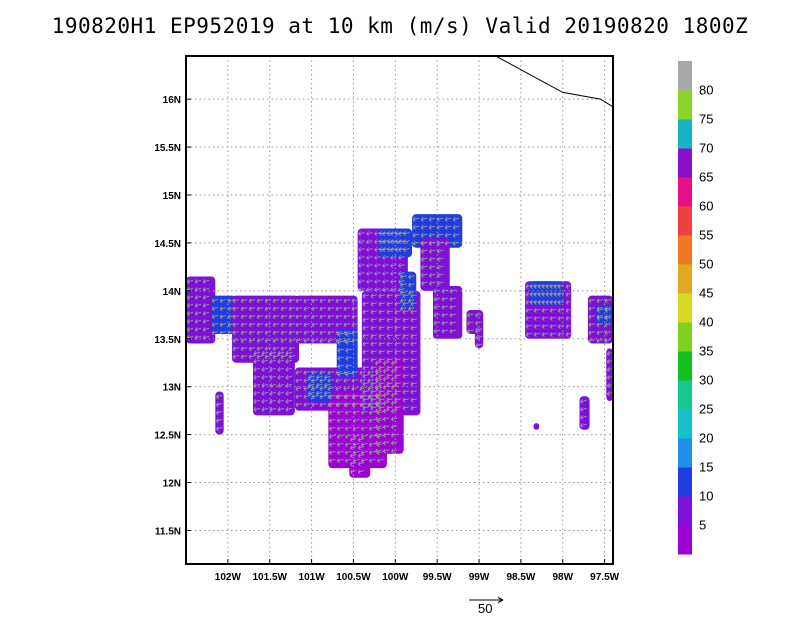 Image resolution: width=800 pixels, height=618 pixels. Describe the element at coordinates (706, 119) in the screenshot. I see `colorbar-label: 75` at that location.